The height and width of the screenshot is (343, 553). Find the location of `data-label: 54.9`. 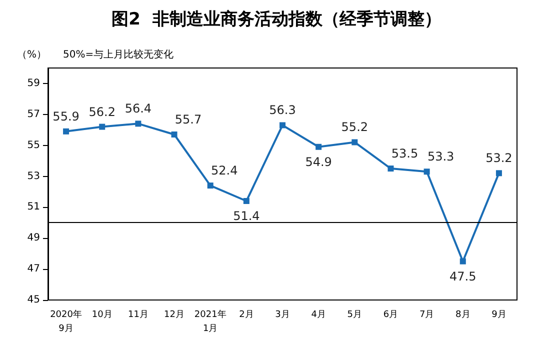

data-label: 54.9 is located at coordinates (318, 161).